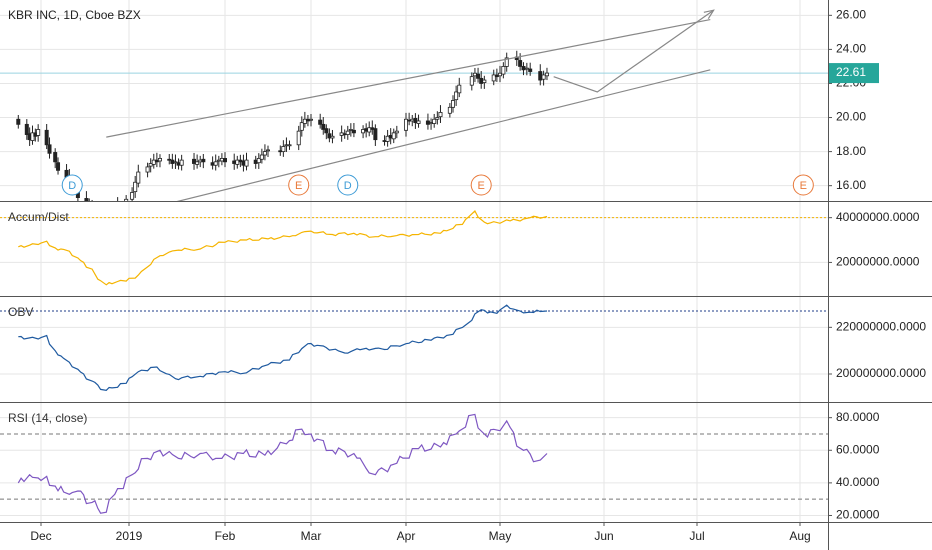 The width and height of the screenshot is (932, 550). Describe the element at coordinates (603, 536) in the screenshot. I see `x-tick-label-jun: Jun` at that location.